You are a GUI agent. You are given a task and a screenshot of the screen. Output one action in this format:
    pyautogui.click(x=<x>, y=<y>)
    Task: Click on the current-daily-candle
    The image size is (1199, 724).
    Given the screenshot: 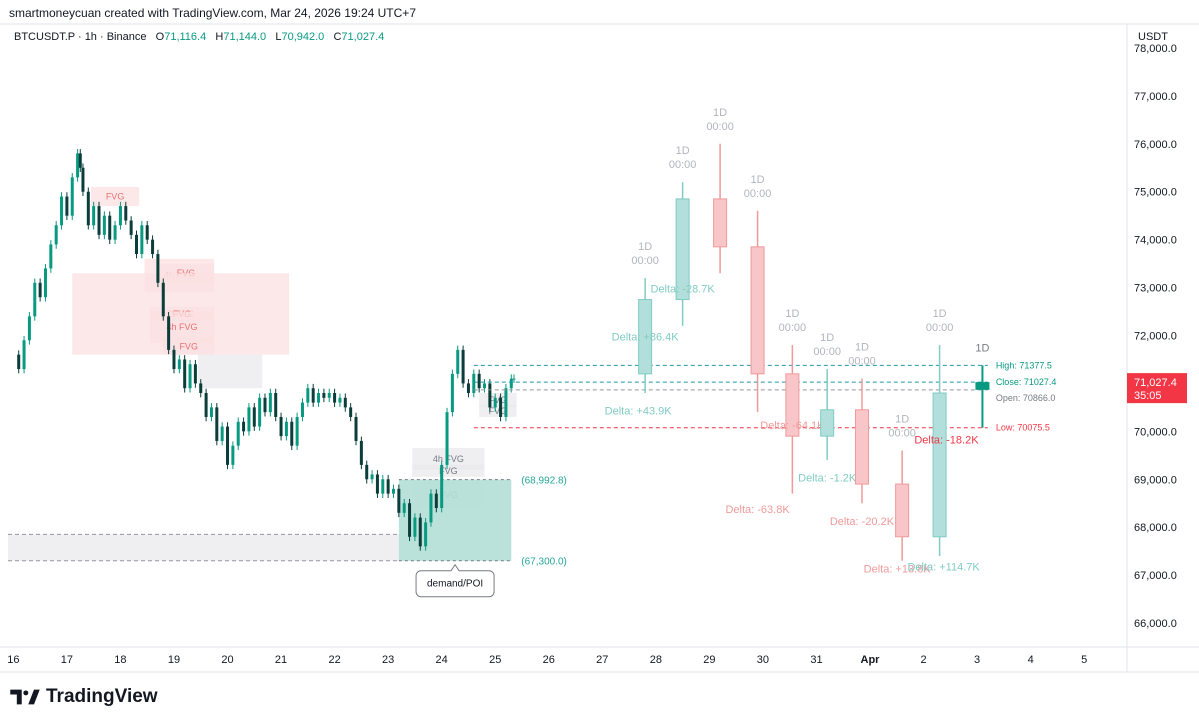 What is the action you would take?
    pyautogui.click(x=982, y=386)
    